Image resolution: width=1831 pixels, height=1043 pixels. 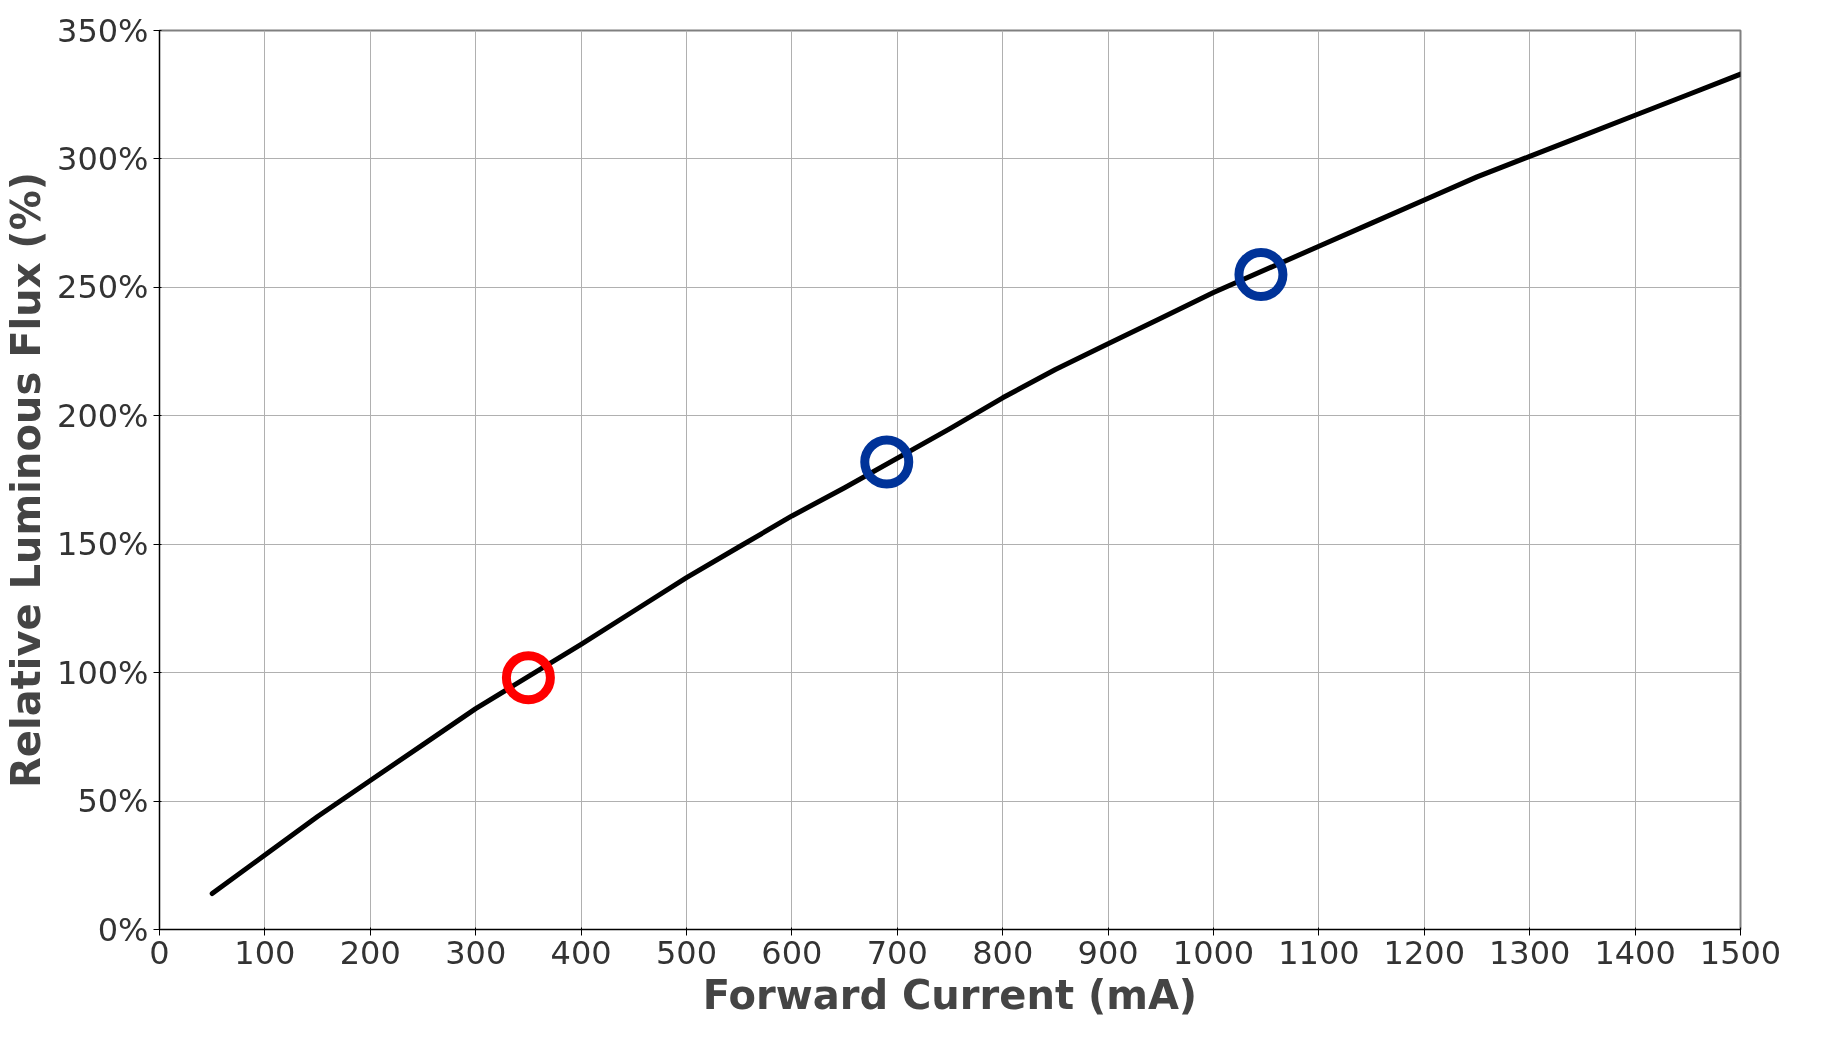 I want to click on x-tick-label: 1000, so click(x=1213, y=952).